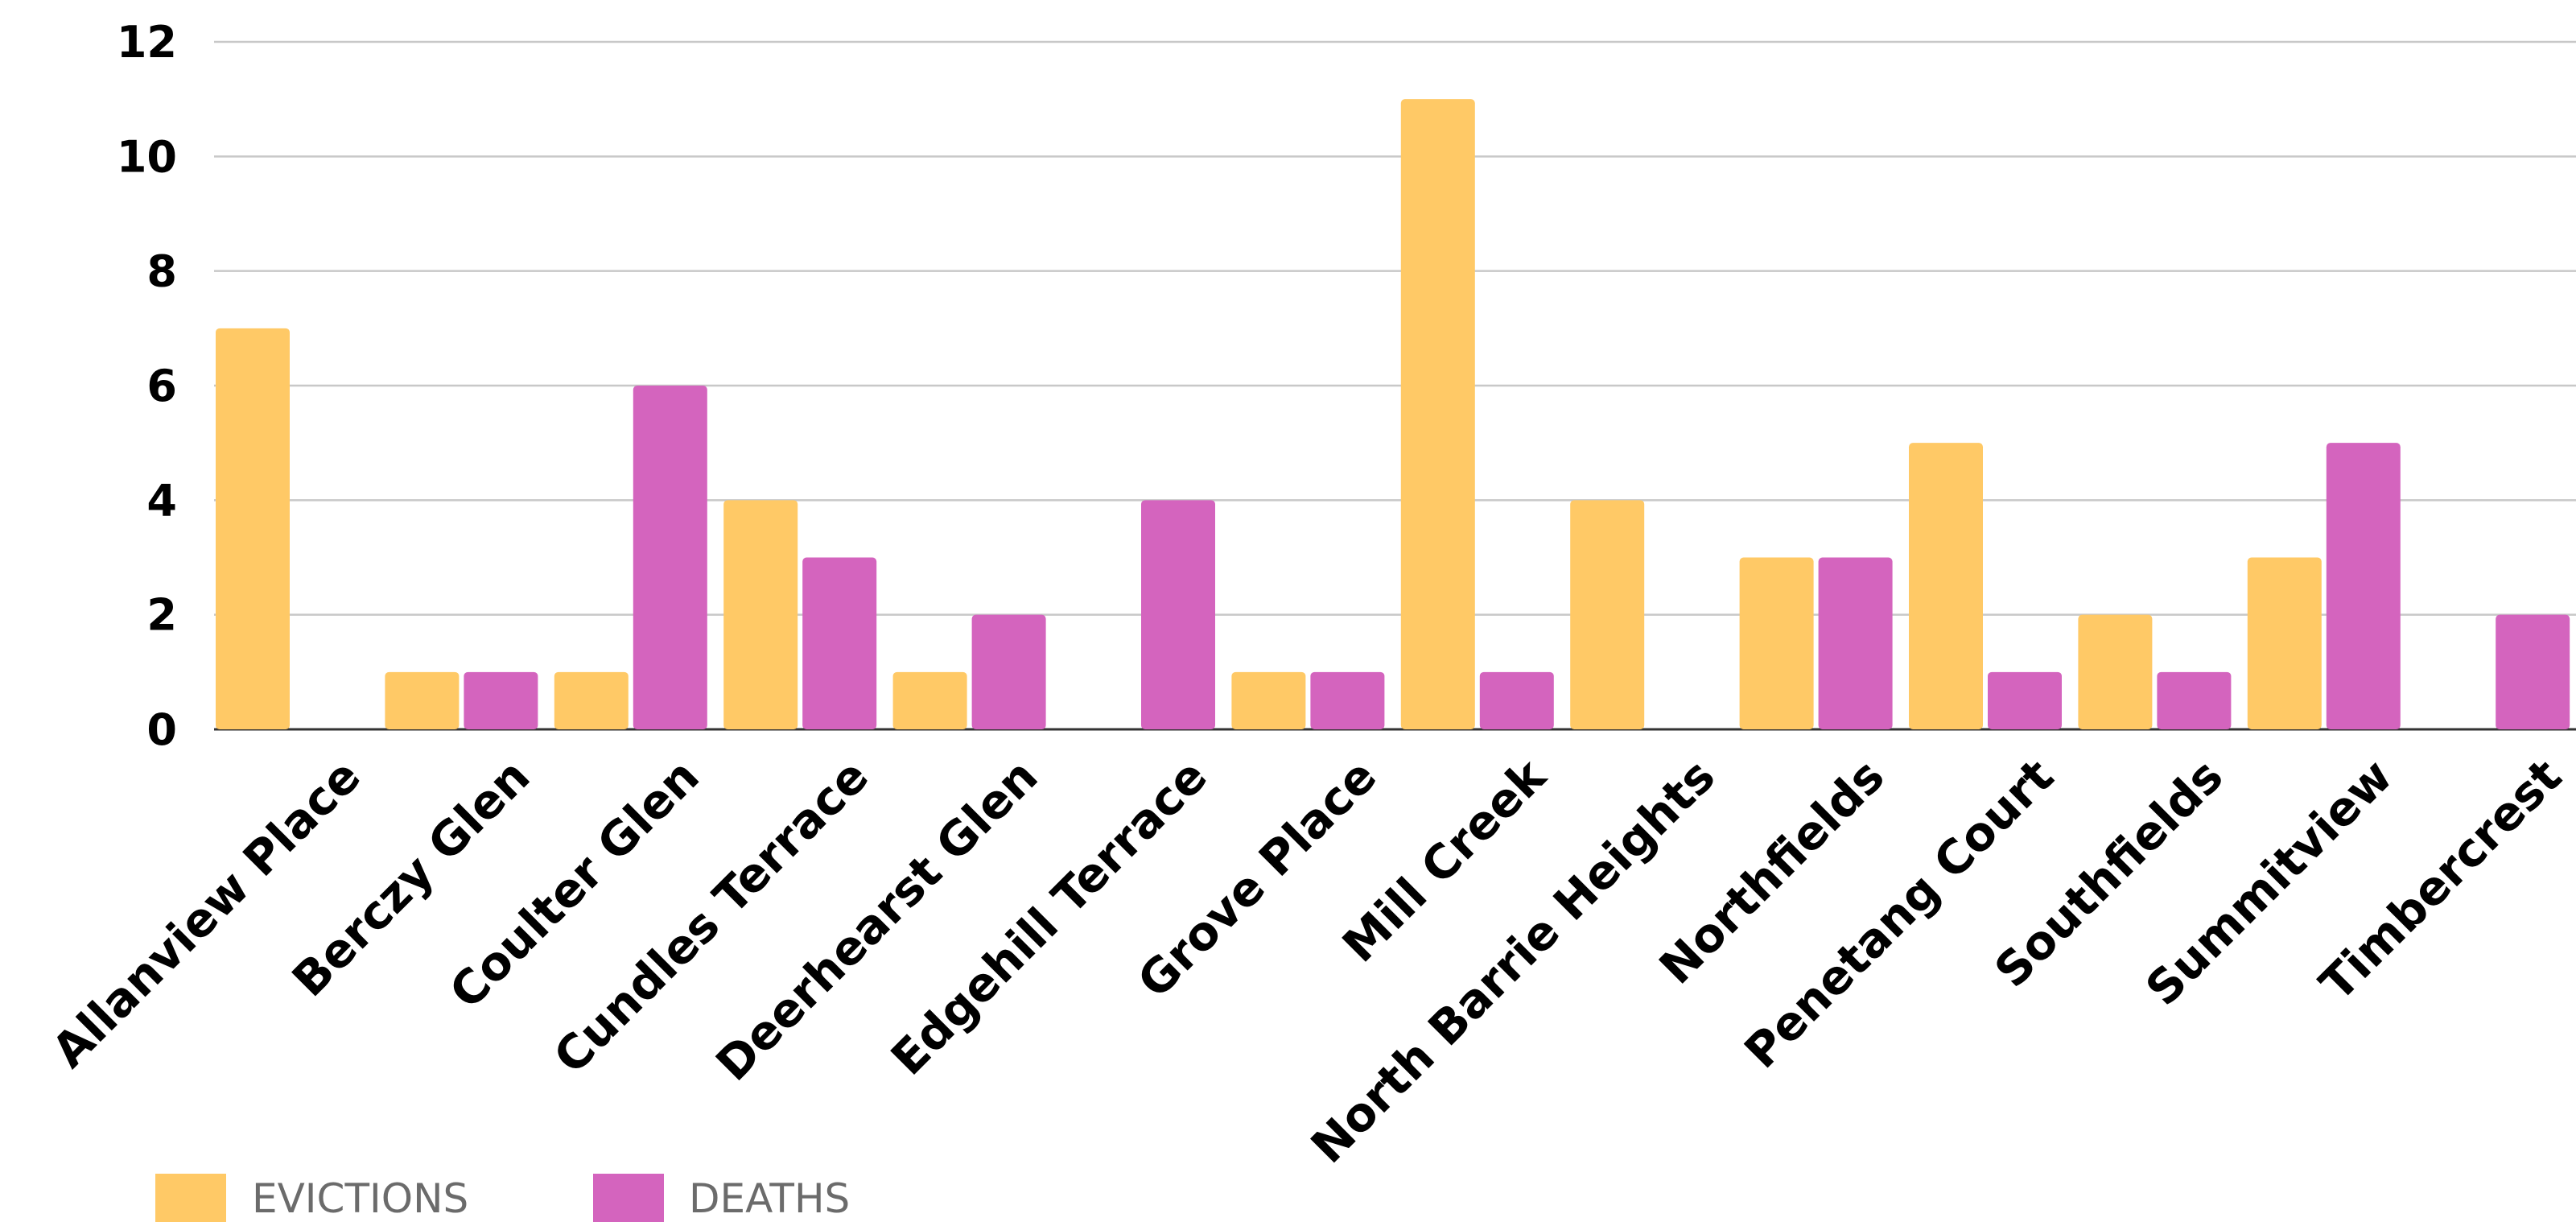  Describe the element at coordinates (1899, 914) in the screenshot. I see `x-category-label: Penetang Court` at that location.